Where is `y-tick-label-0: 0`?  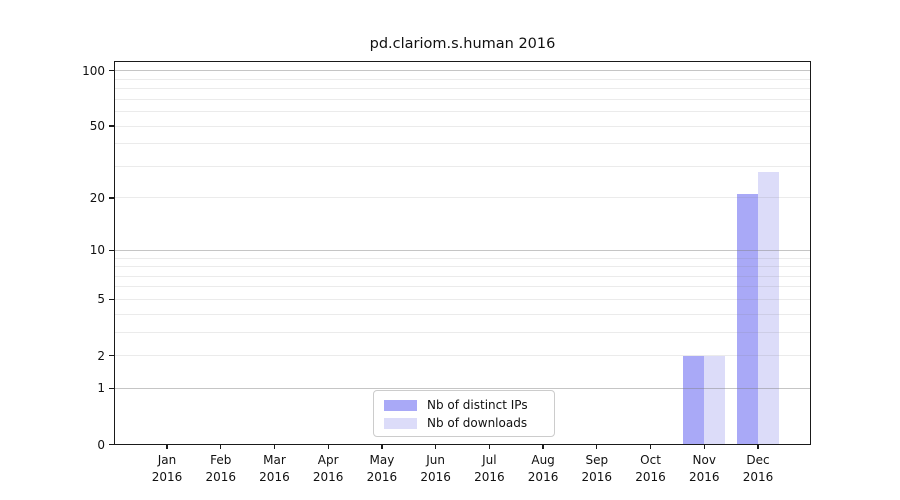
y-tick-label-0: 0 is located at coordinates (101, 444).